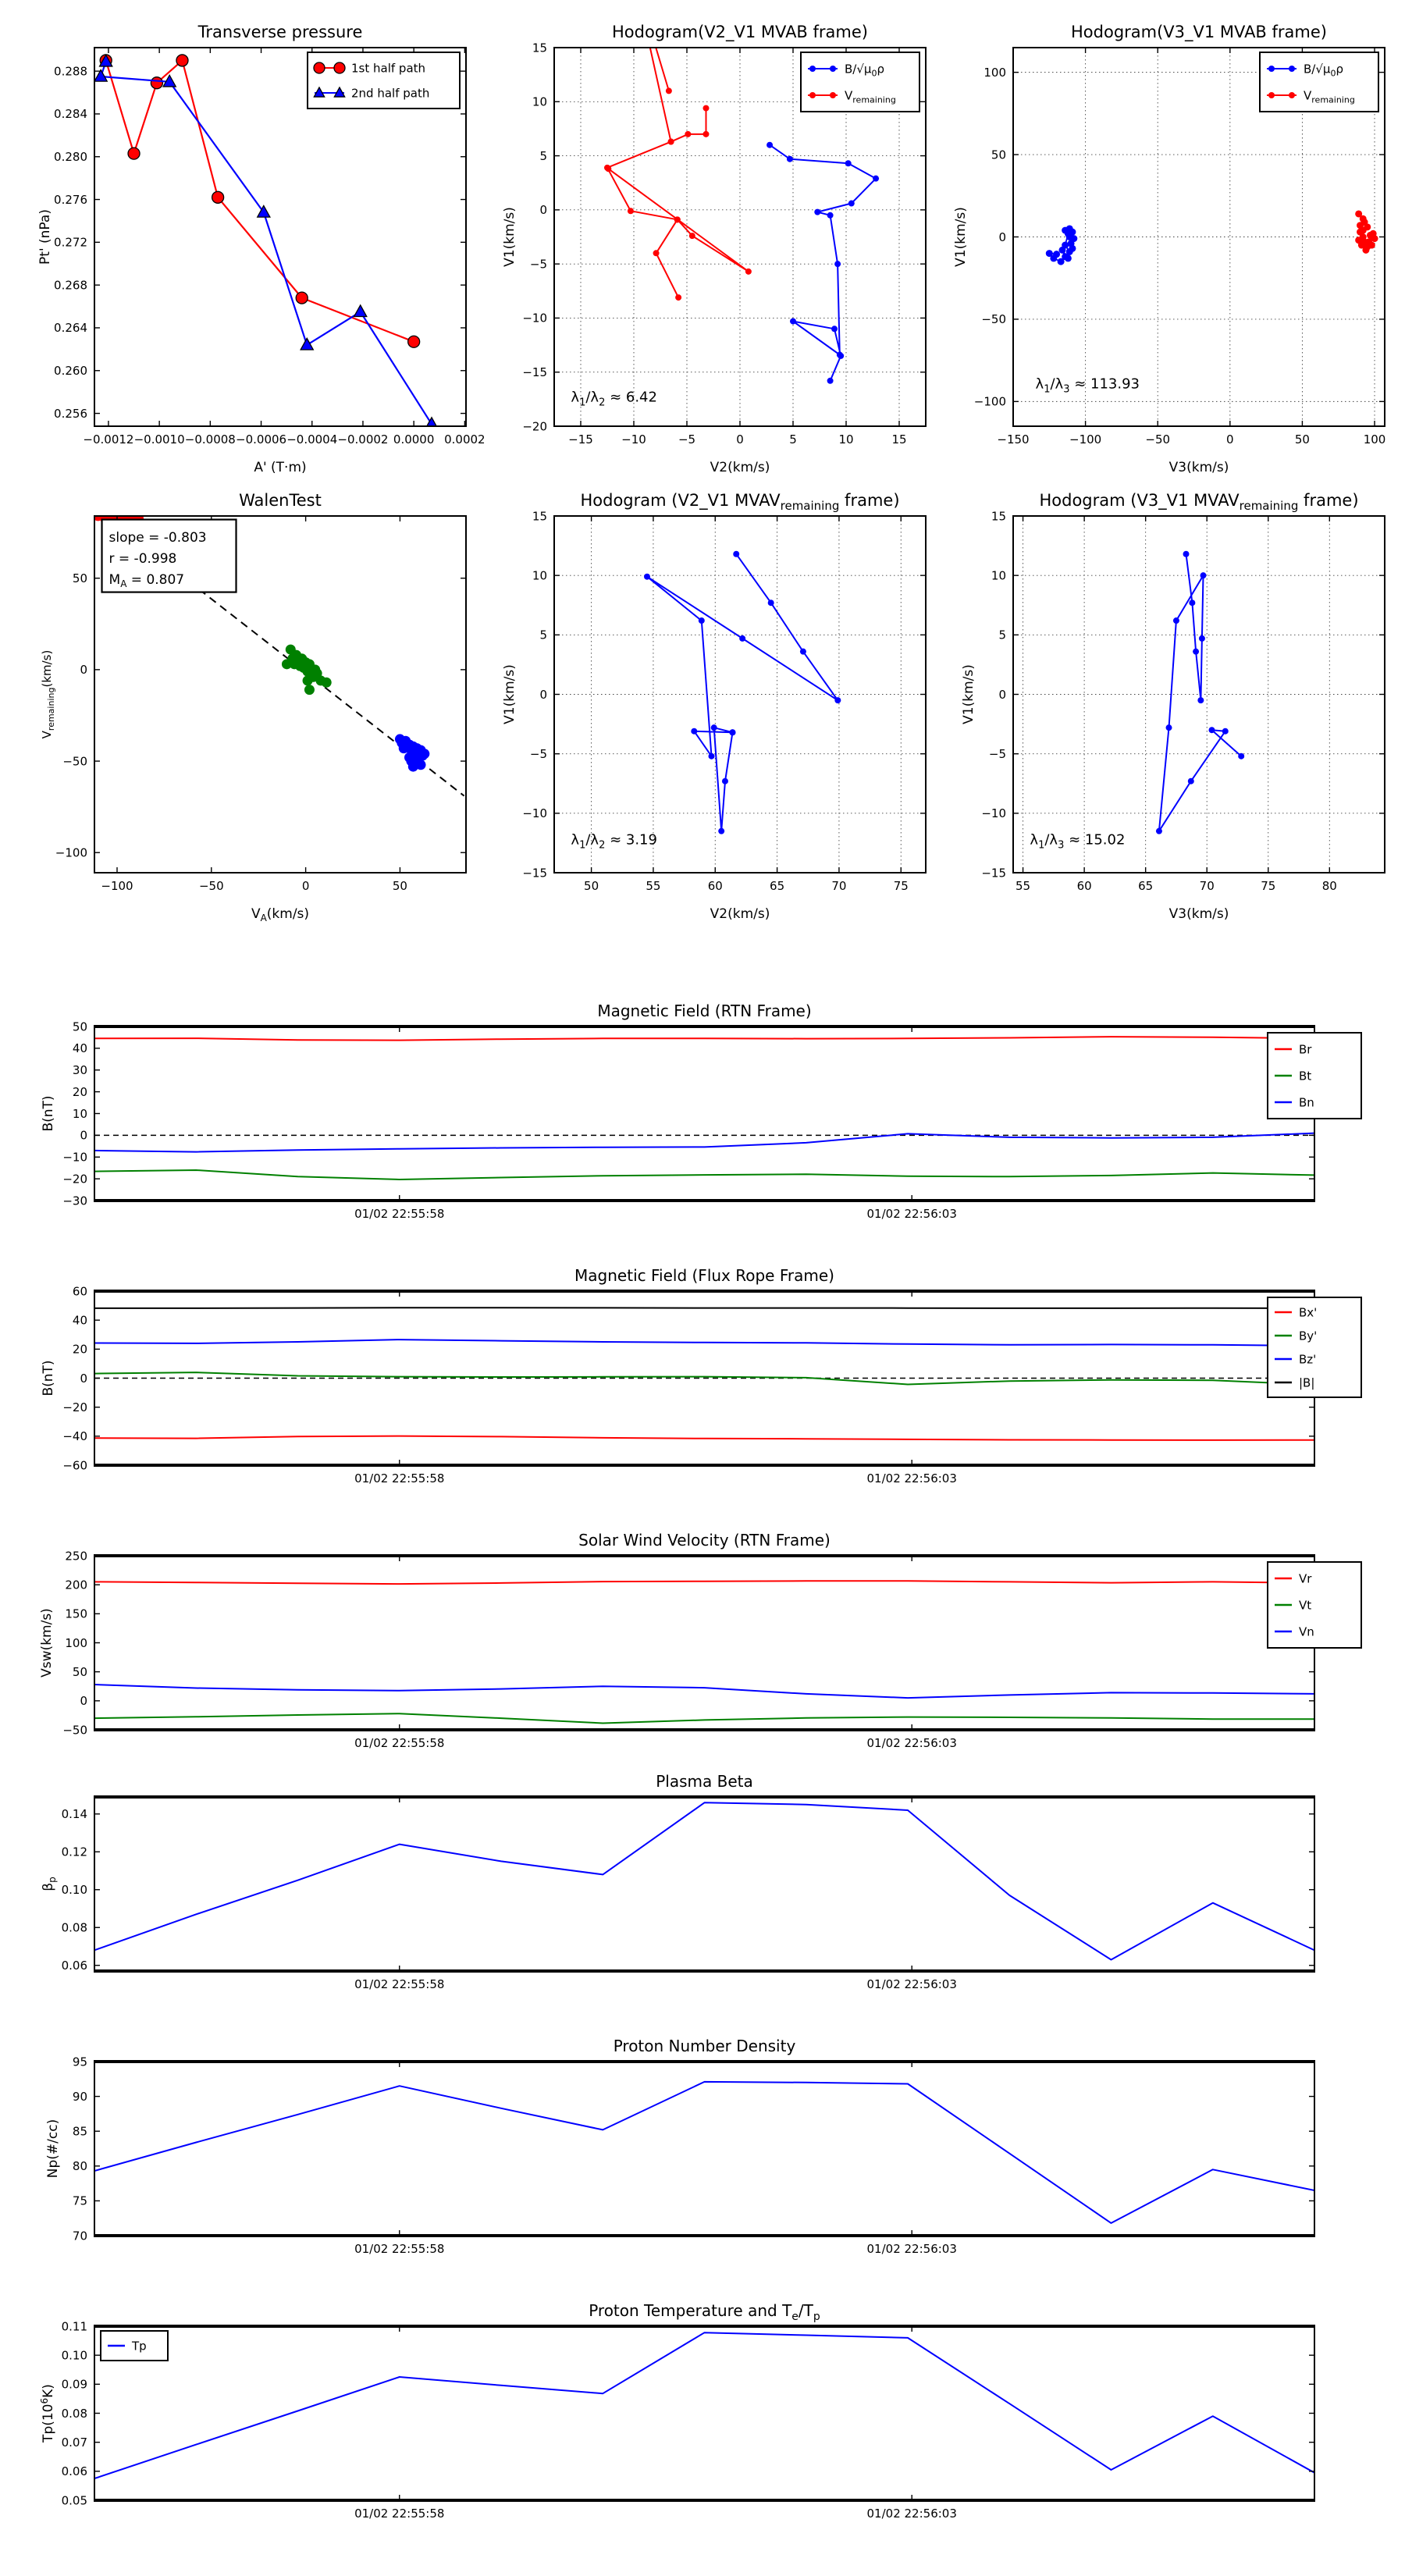  What do you see at coordinates (704, 1011) in the screenshot?
I see `svg-text: Magnetic Field (RTN Frame)` at bounding box center [704, 1011].